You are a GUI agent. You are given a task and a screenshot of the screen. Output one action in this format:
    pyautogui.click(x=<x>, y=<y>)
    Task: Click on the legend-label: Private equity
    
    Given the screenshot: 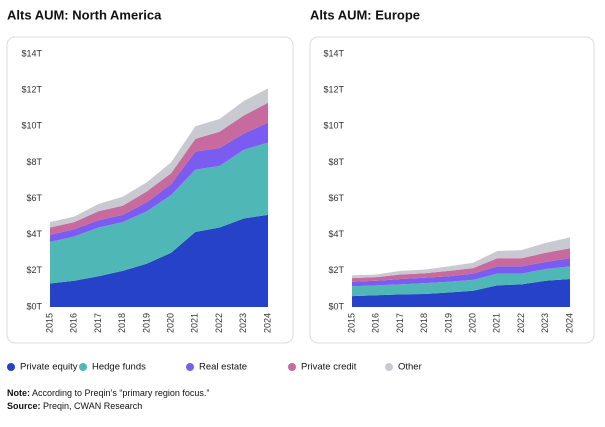 What is the action you would take?
    pyautogui.click(x=49, y=367)
    